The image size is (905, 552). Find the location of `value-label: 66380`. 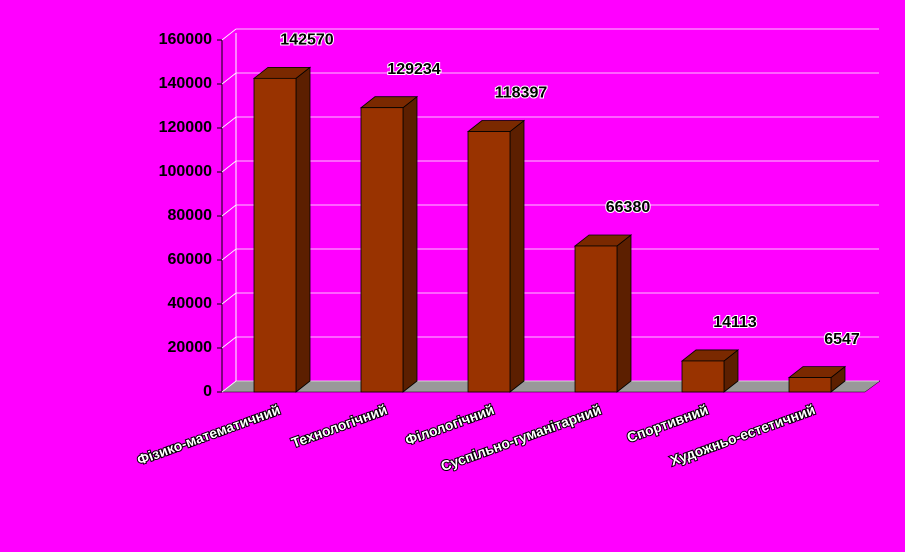

value-label: 66380 is located at coordinates (628, 207).